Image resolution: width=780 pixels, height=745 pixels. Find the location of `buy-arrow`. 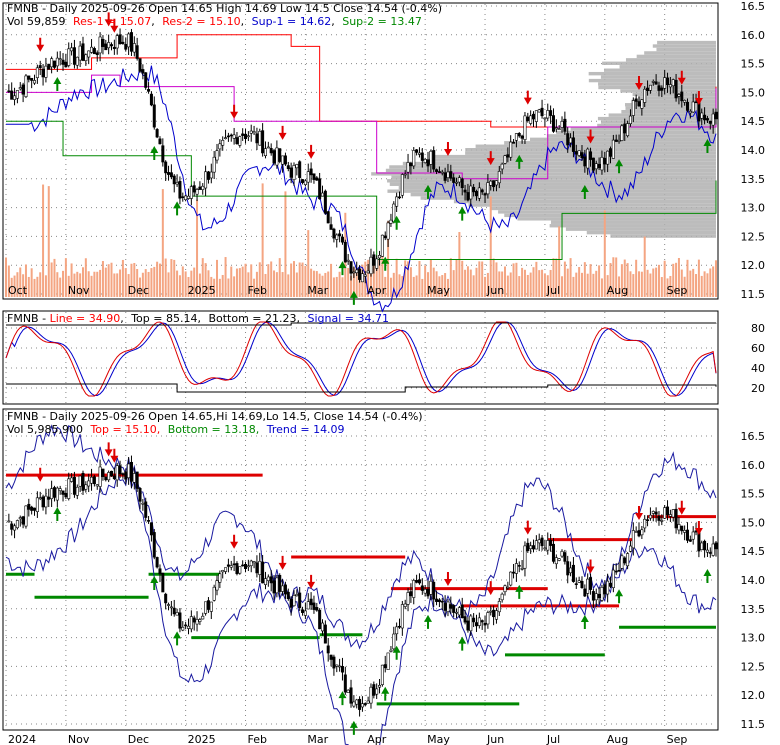

buy-arrow is located at coordinates (385, 693).